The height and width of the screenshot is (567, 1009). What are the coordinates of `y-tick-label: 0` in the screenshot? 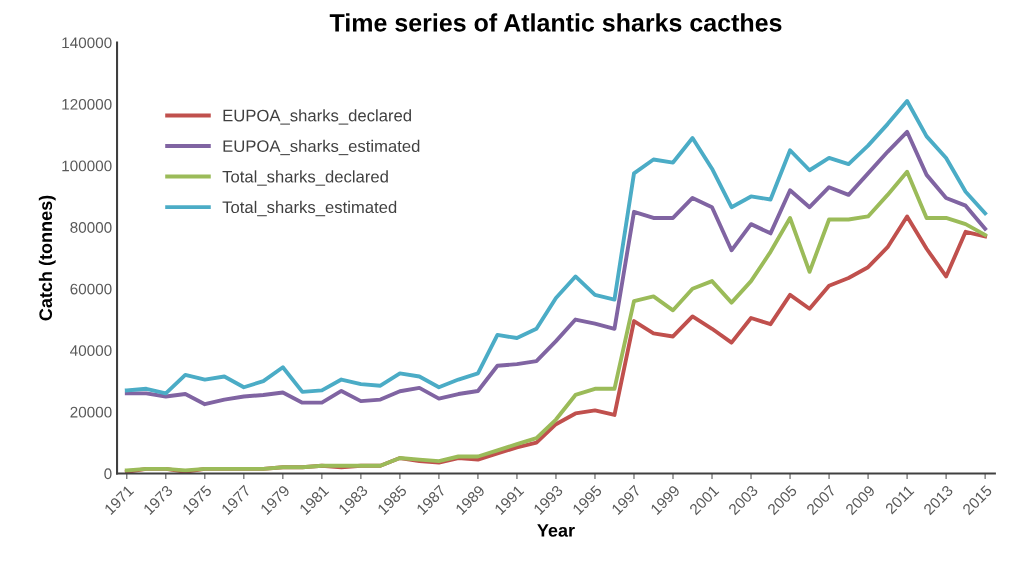 It's located at (108, 474).